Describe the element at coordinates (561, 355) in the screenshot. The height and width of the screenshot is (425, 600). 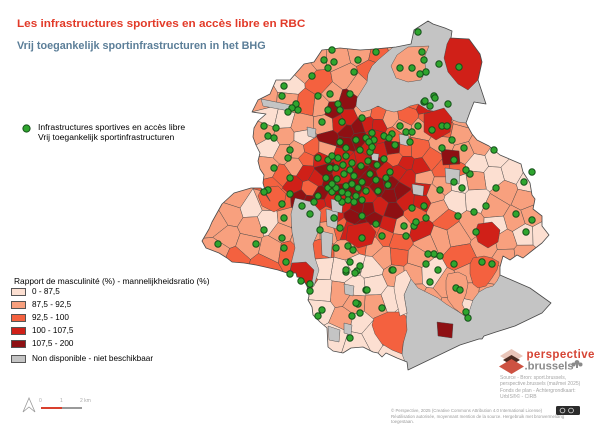
I see `svg-text: perspective` at that location.